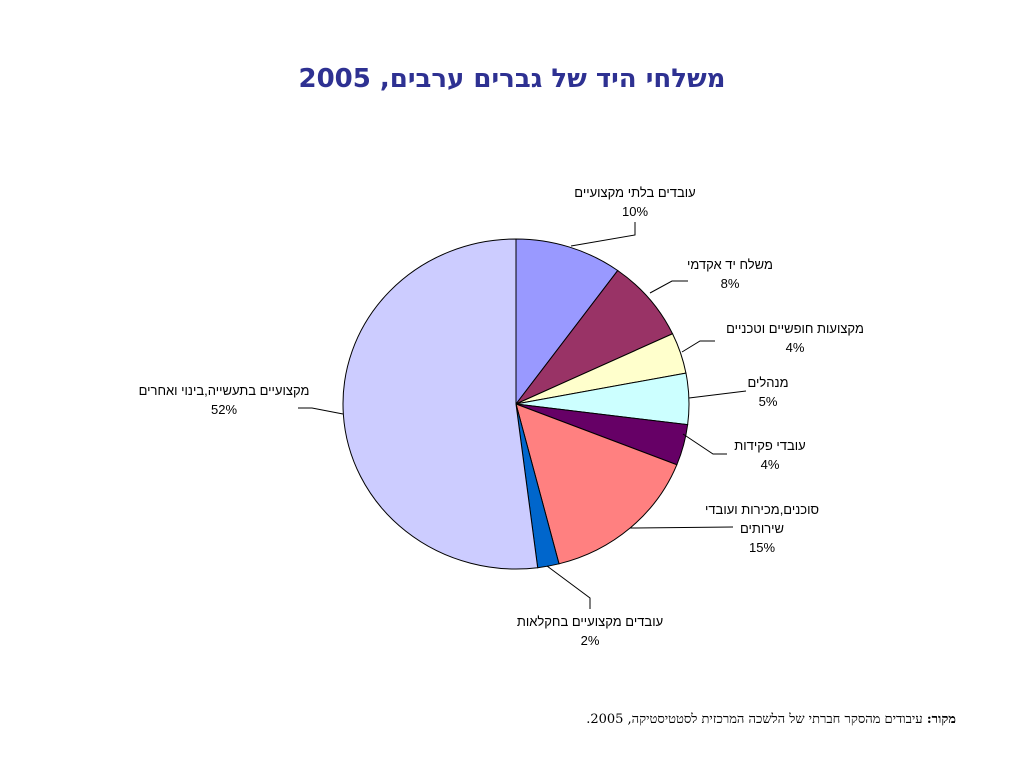 This screenshot has height=768, width=1024. Describe the element at coordinates (224, 390) in the screenshot. I see `slice-label-text: מקצועיים בתעשייה,בינוי ואחרים` at that location.